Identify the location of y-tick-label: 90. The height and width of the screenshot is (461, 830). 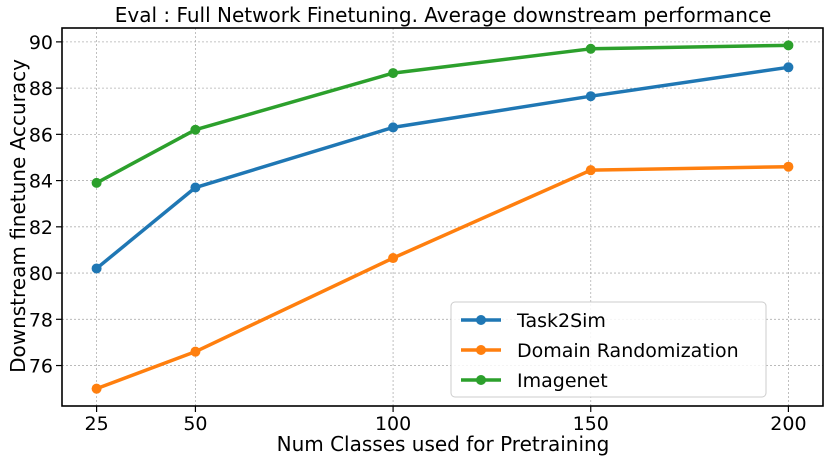
(41, 43).